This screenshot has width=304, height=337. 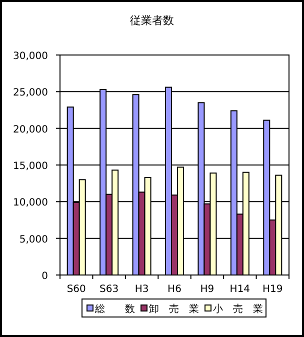 What do you see at coordinates (240, 289) in the screenshot?
I see `x-tick-label: H14` at bounding box center [240, 289].